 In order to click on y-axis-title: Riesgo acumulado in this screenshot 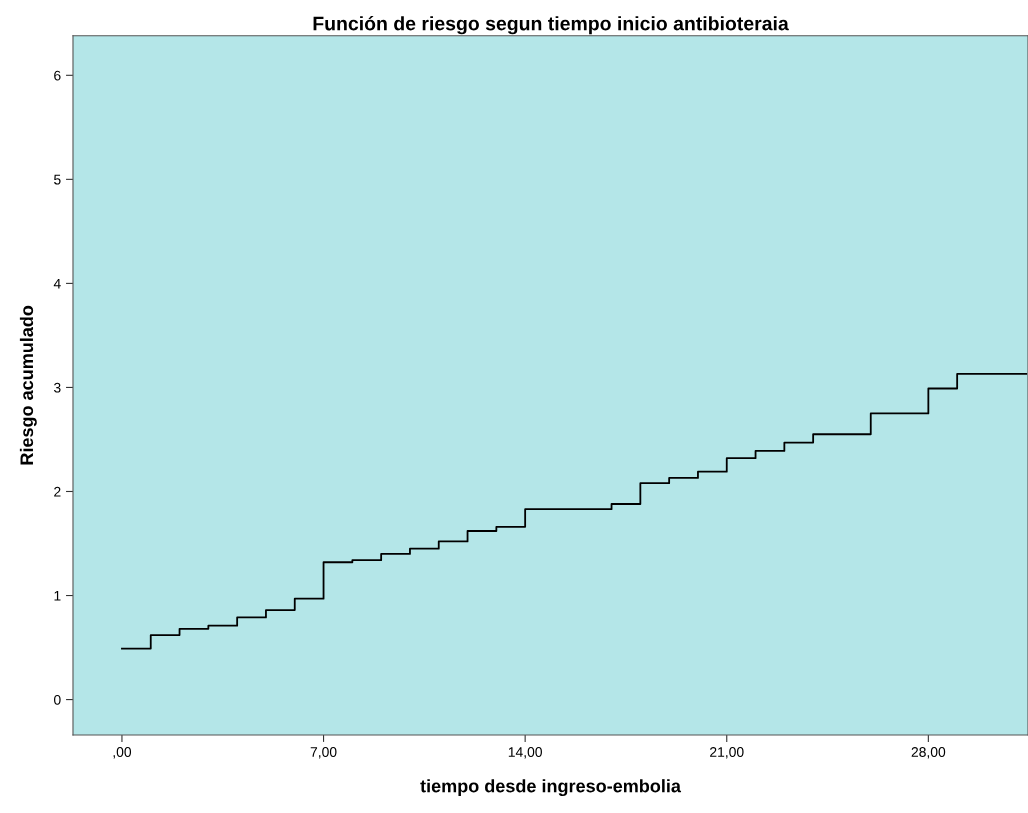, I will do `click(28, 385)`.